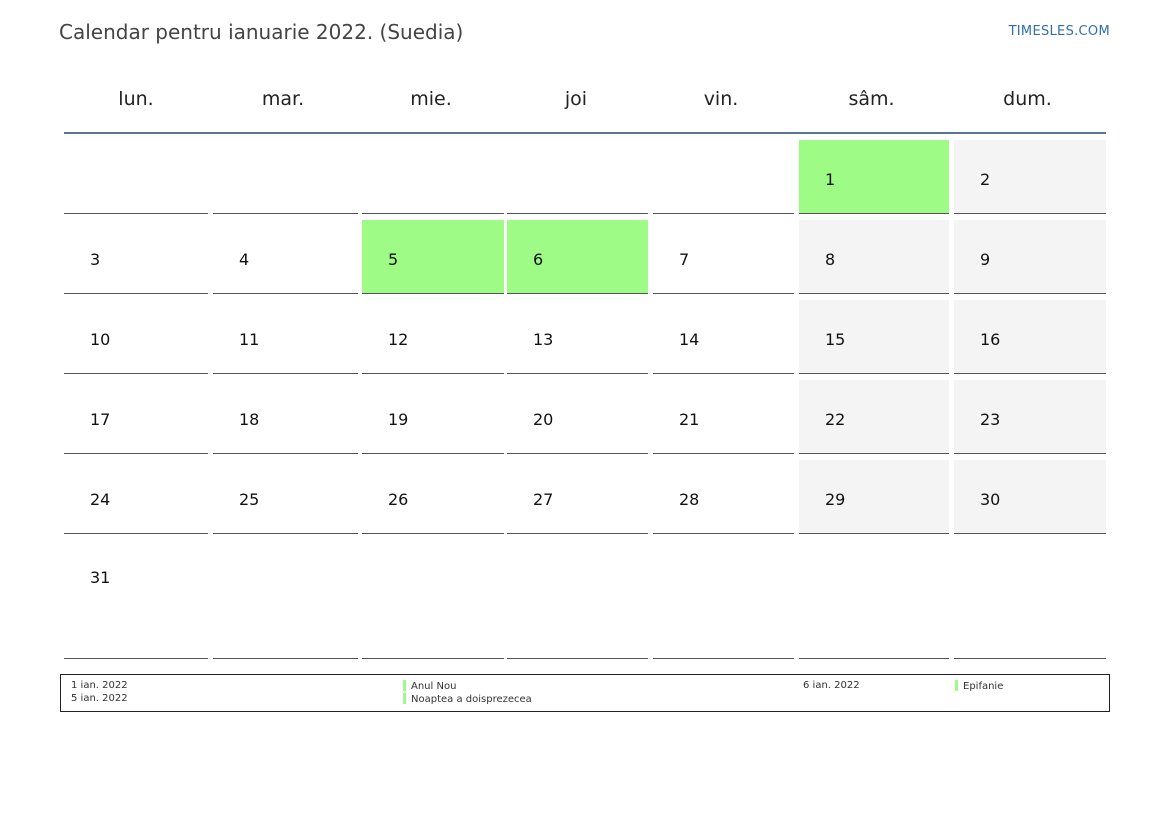  I want to click on day-number: 16, so click(990, 339).